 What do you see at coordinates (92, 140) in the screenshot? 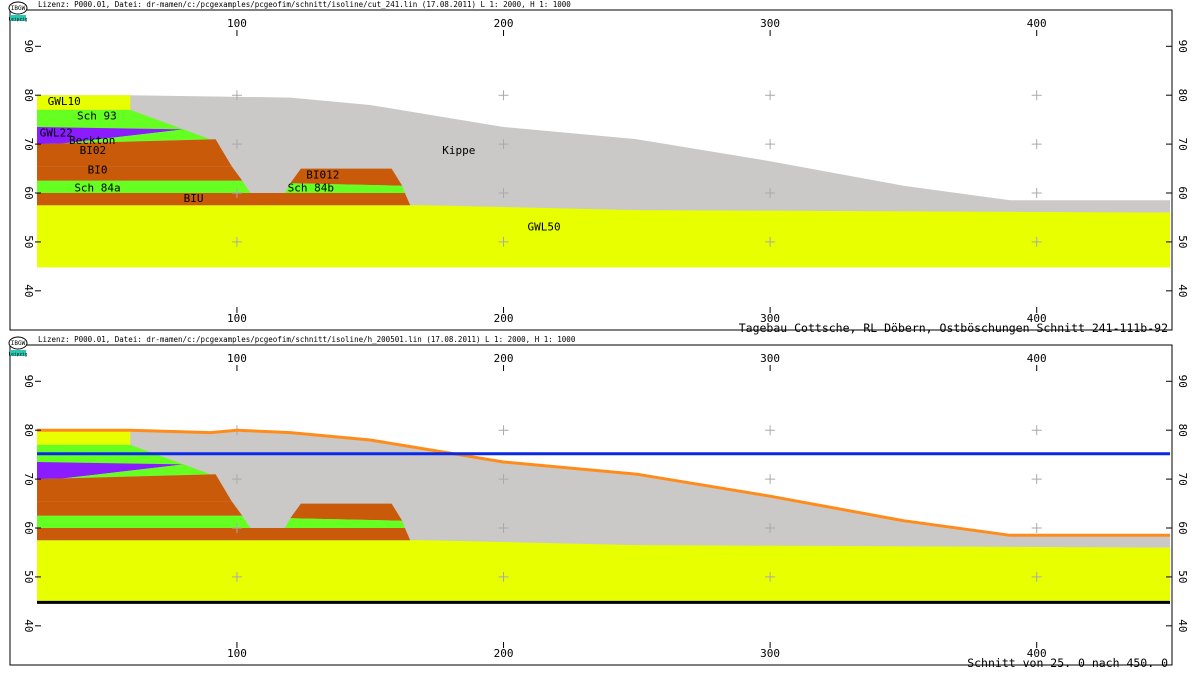
I see `layer-label: Beckton` at bounding box center [92, 140].